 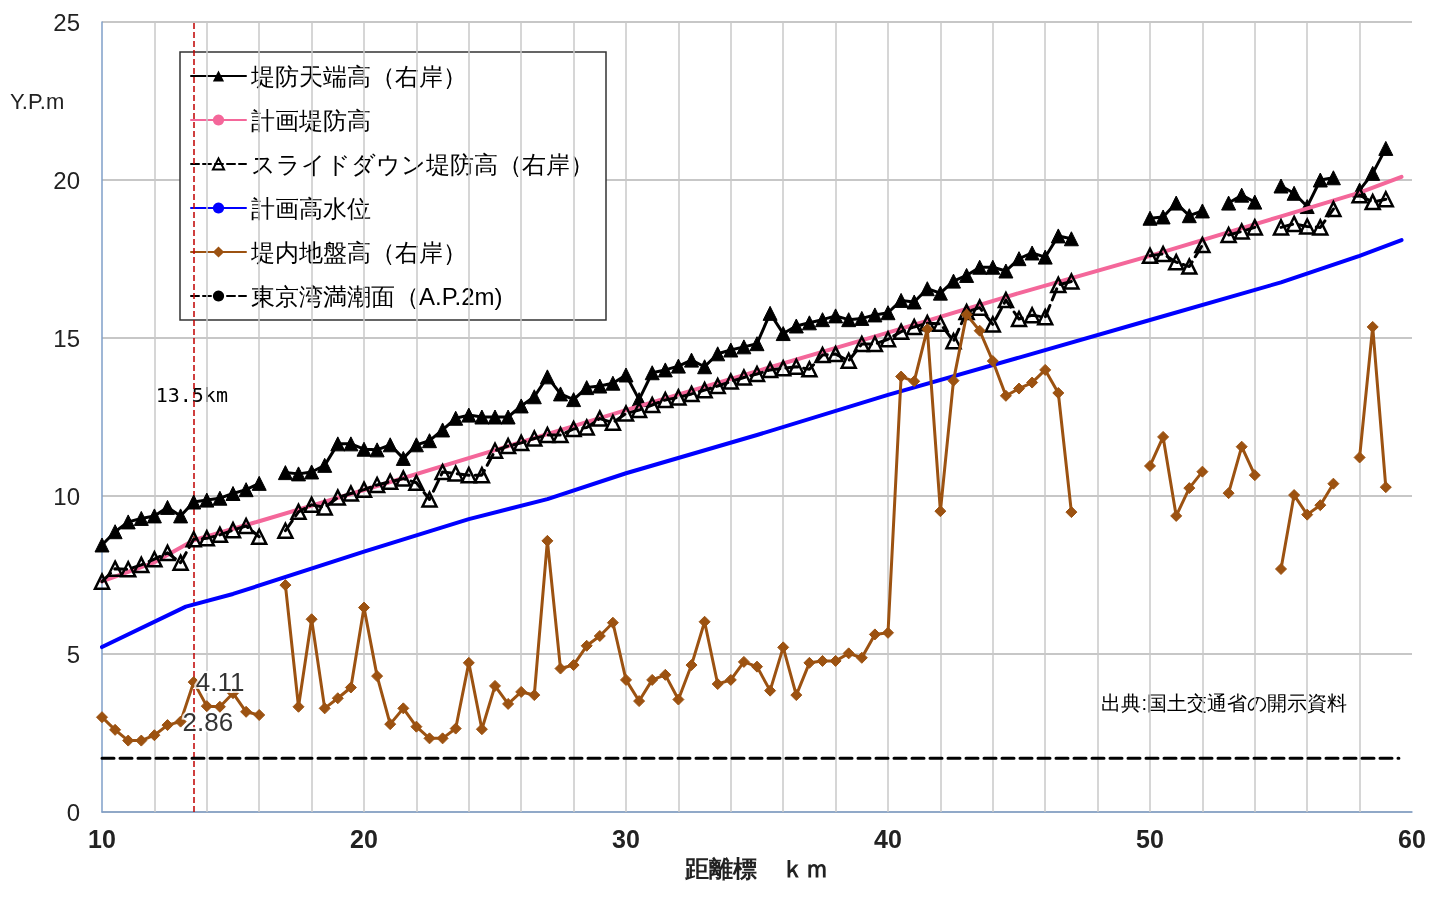 I want to click on x-tick-label: 30, so click(x=626, y=838).